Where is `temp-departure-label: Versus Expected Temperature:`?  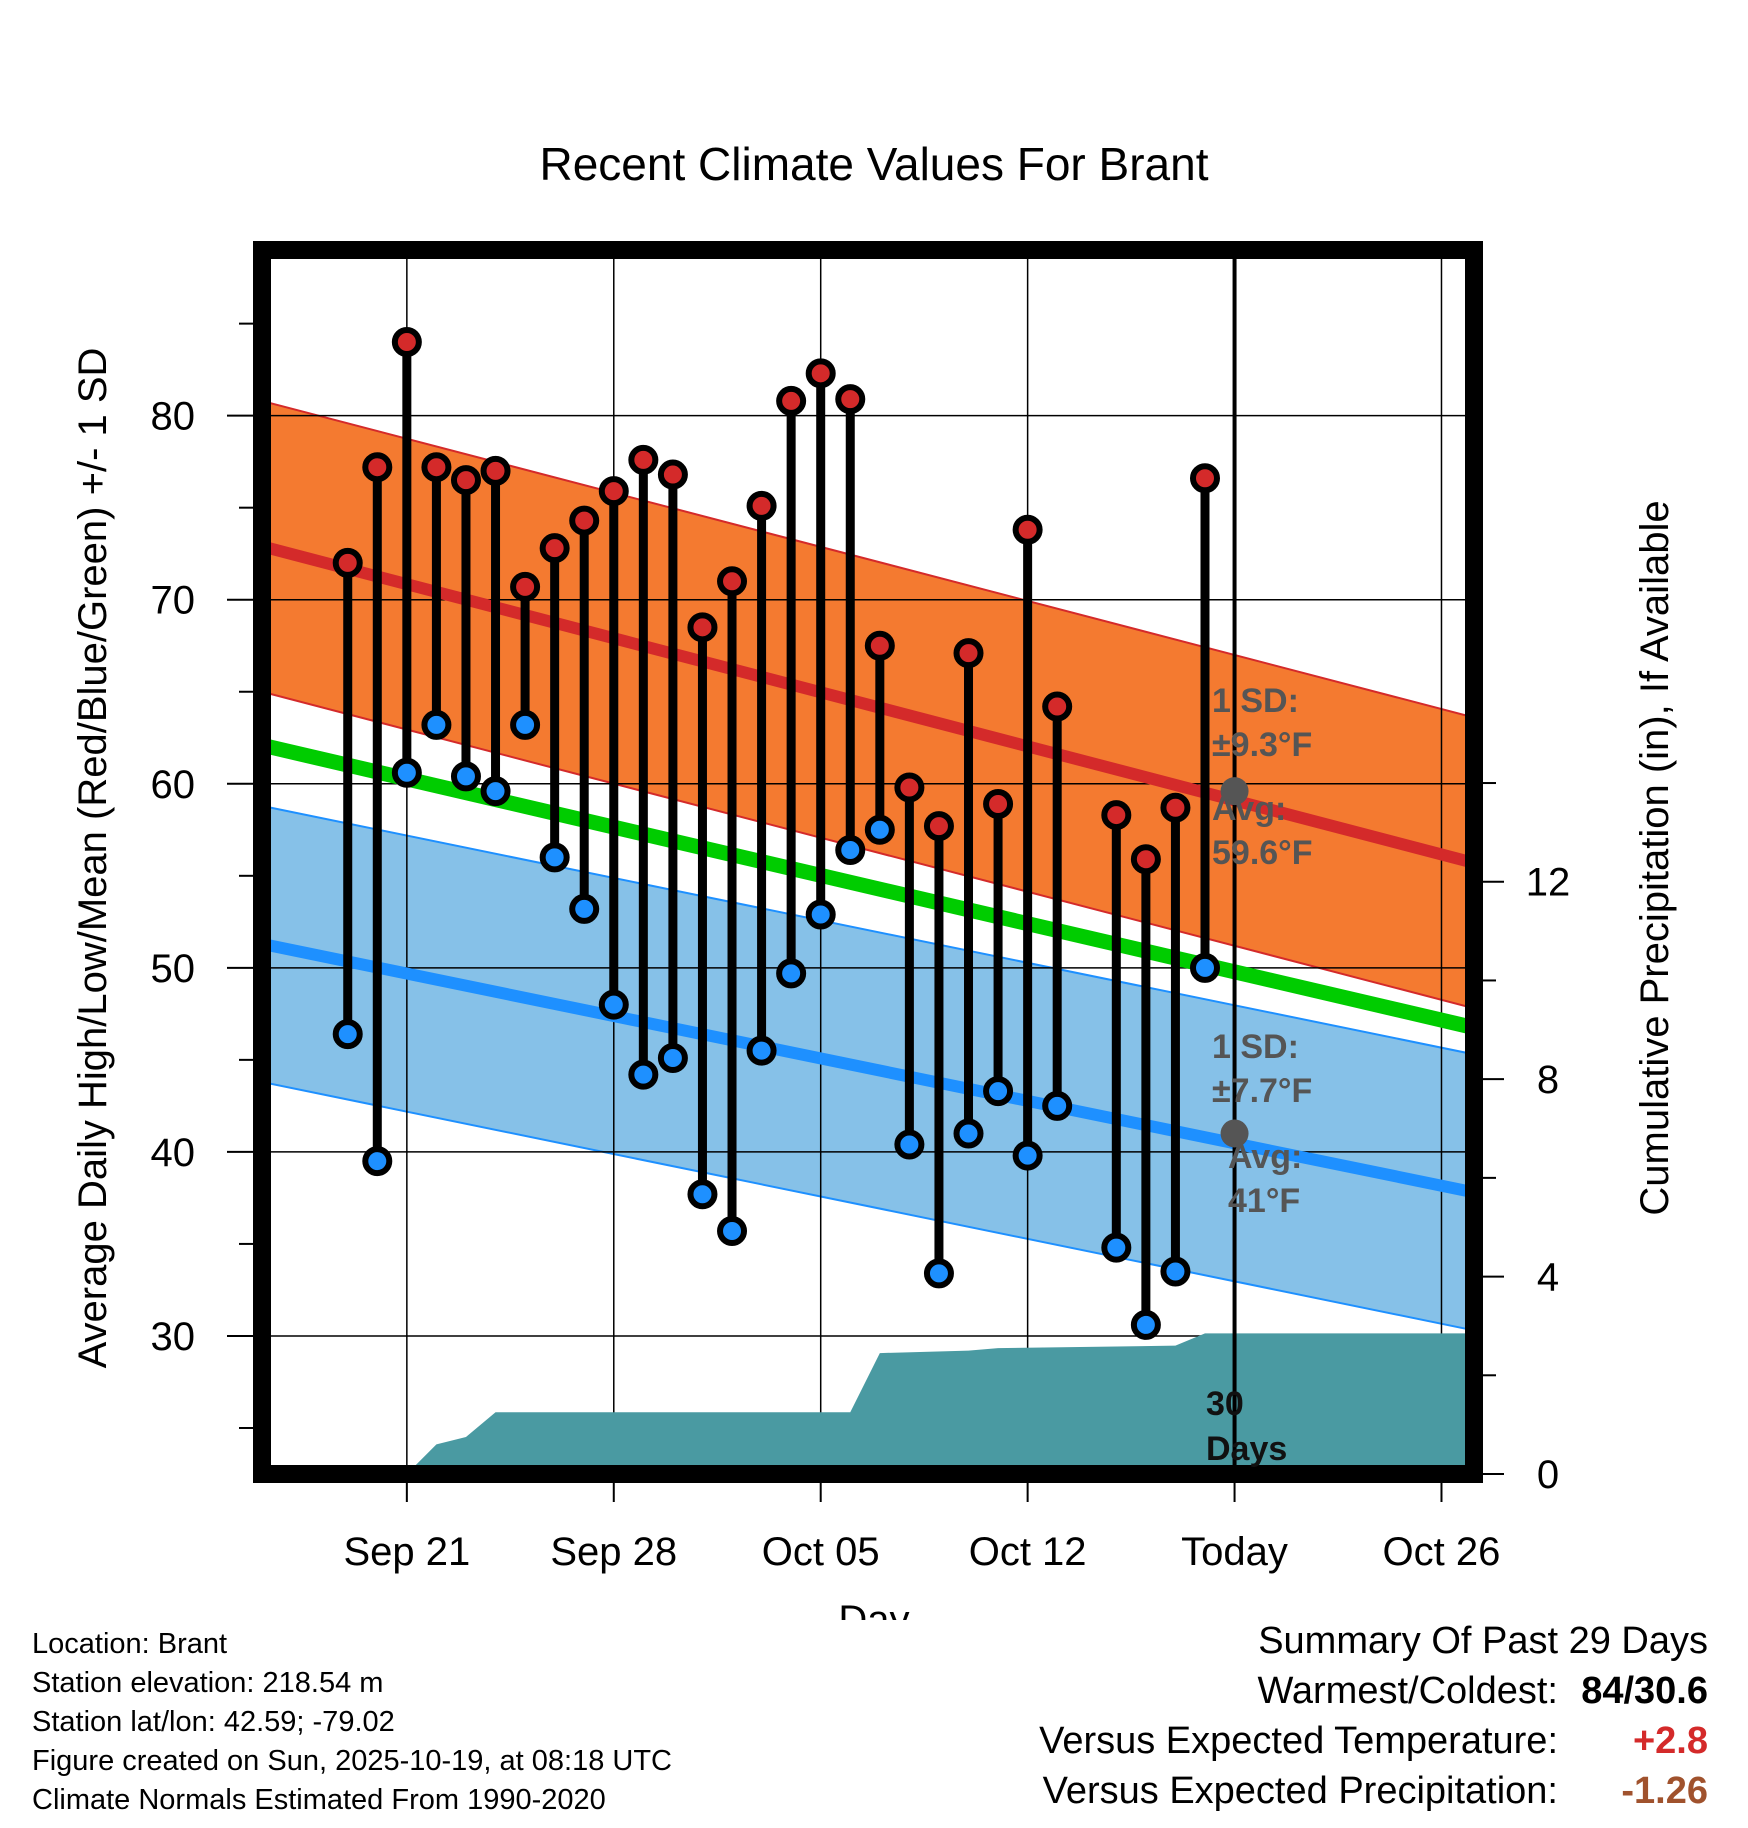 temp-departure-label: Versus Expected Temperature: is located at coordinates (1298, 1741).